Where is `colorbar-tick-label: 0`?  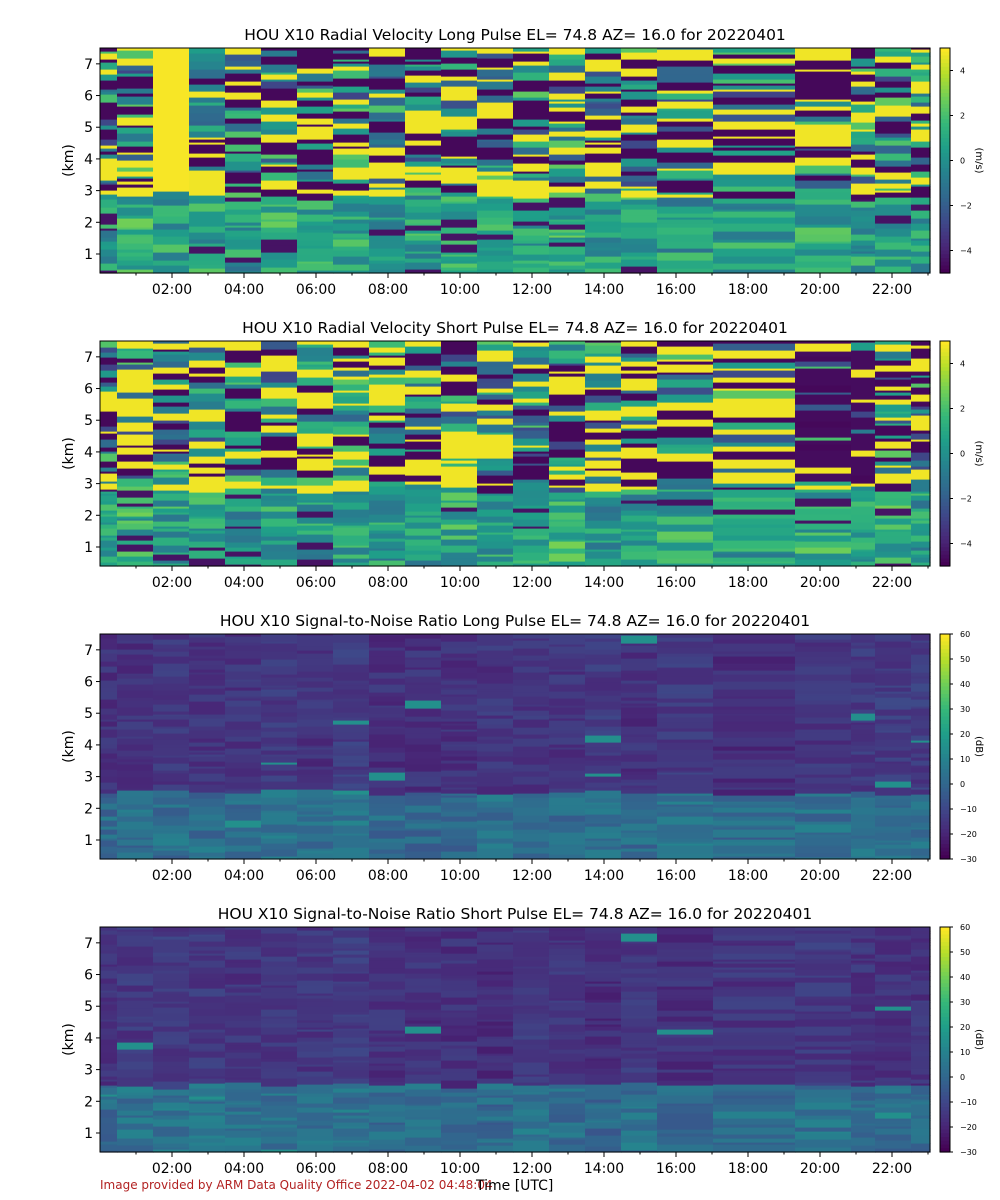
colorbar-tick-label: 0 is located at coordinates (962, 161).